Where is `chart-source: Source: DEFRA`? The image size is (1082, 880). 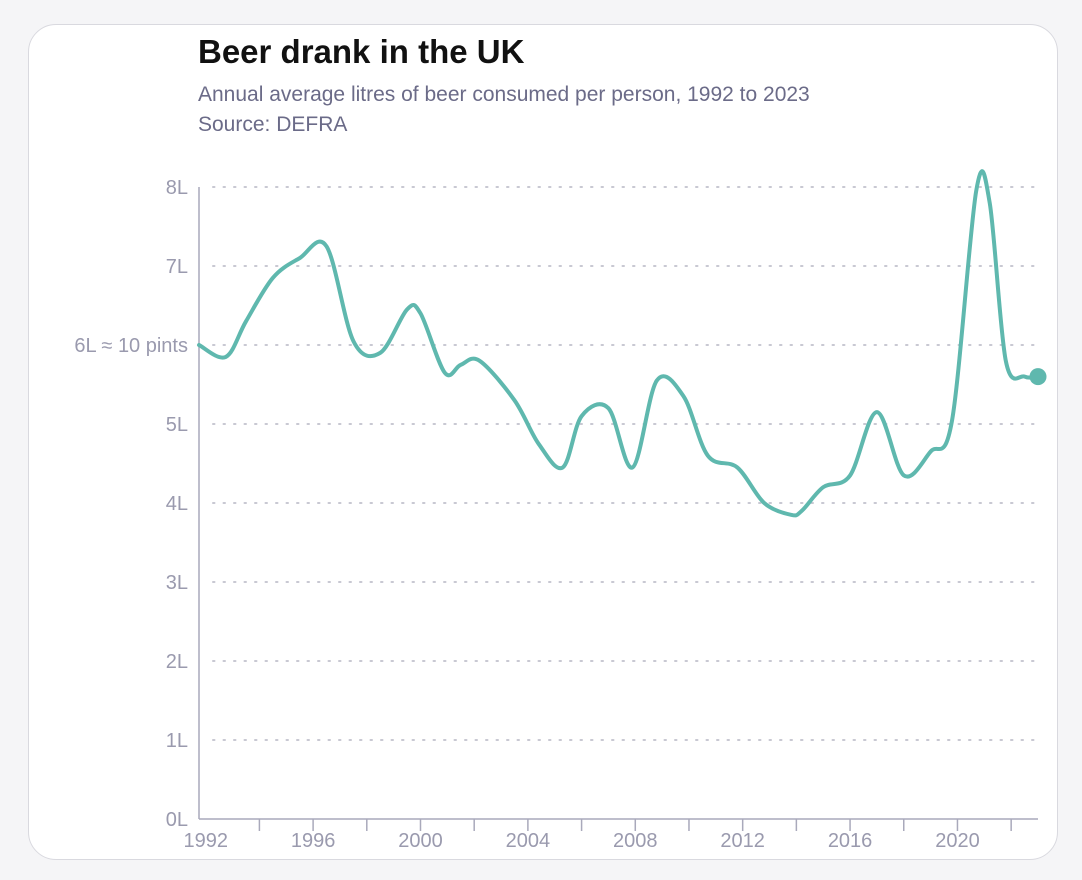
chart-source: Source: DEFRA is located at coordinates (273, 124).